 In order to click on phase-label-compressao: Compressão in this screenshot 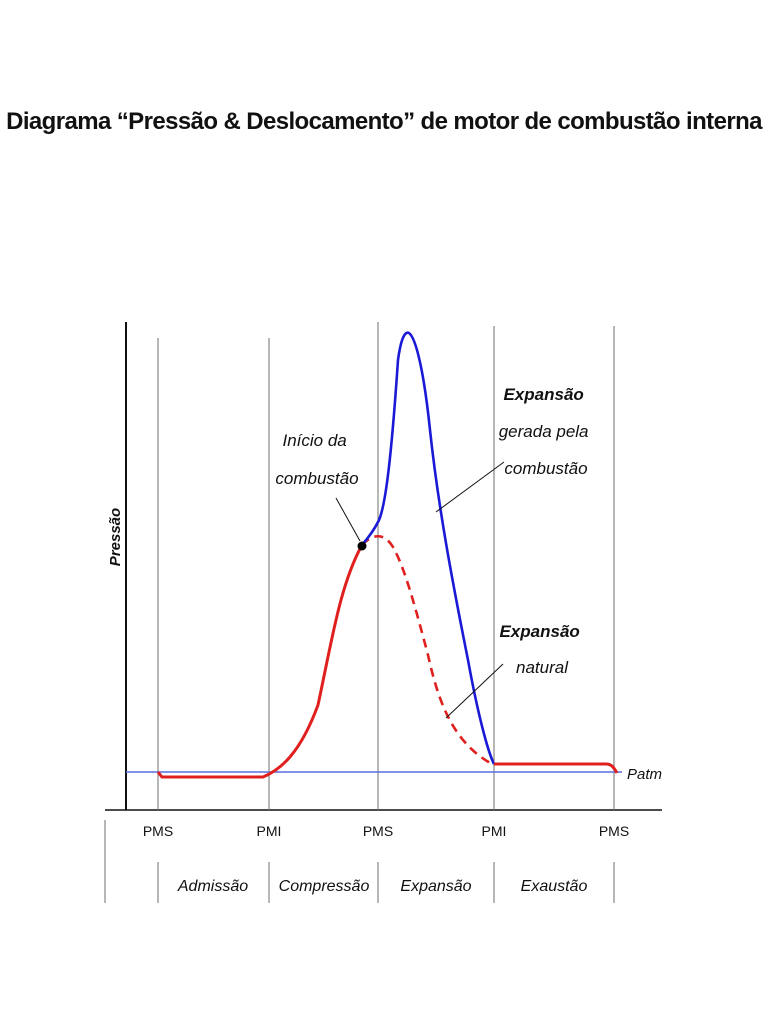, I will do `click(324, 886)`.